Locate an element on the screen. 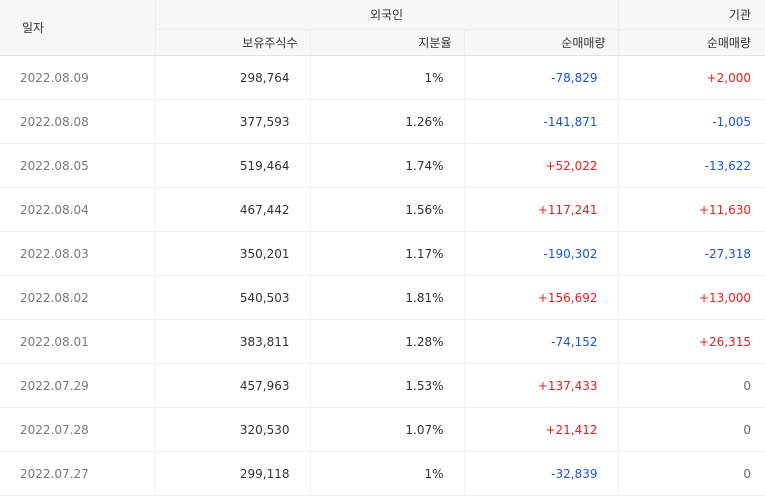  date-cell: 2022.08.02 is located at coordinates (78, 297).